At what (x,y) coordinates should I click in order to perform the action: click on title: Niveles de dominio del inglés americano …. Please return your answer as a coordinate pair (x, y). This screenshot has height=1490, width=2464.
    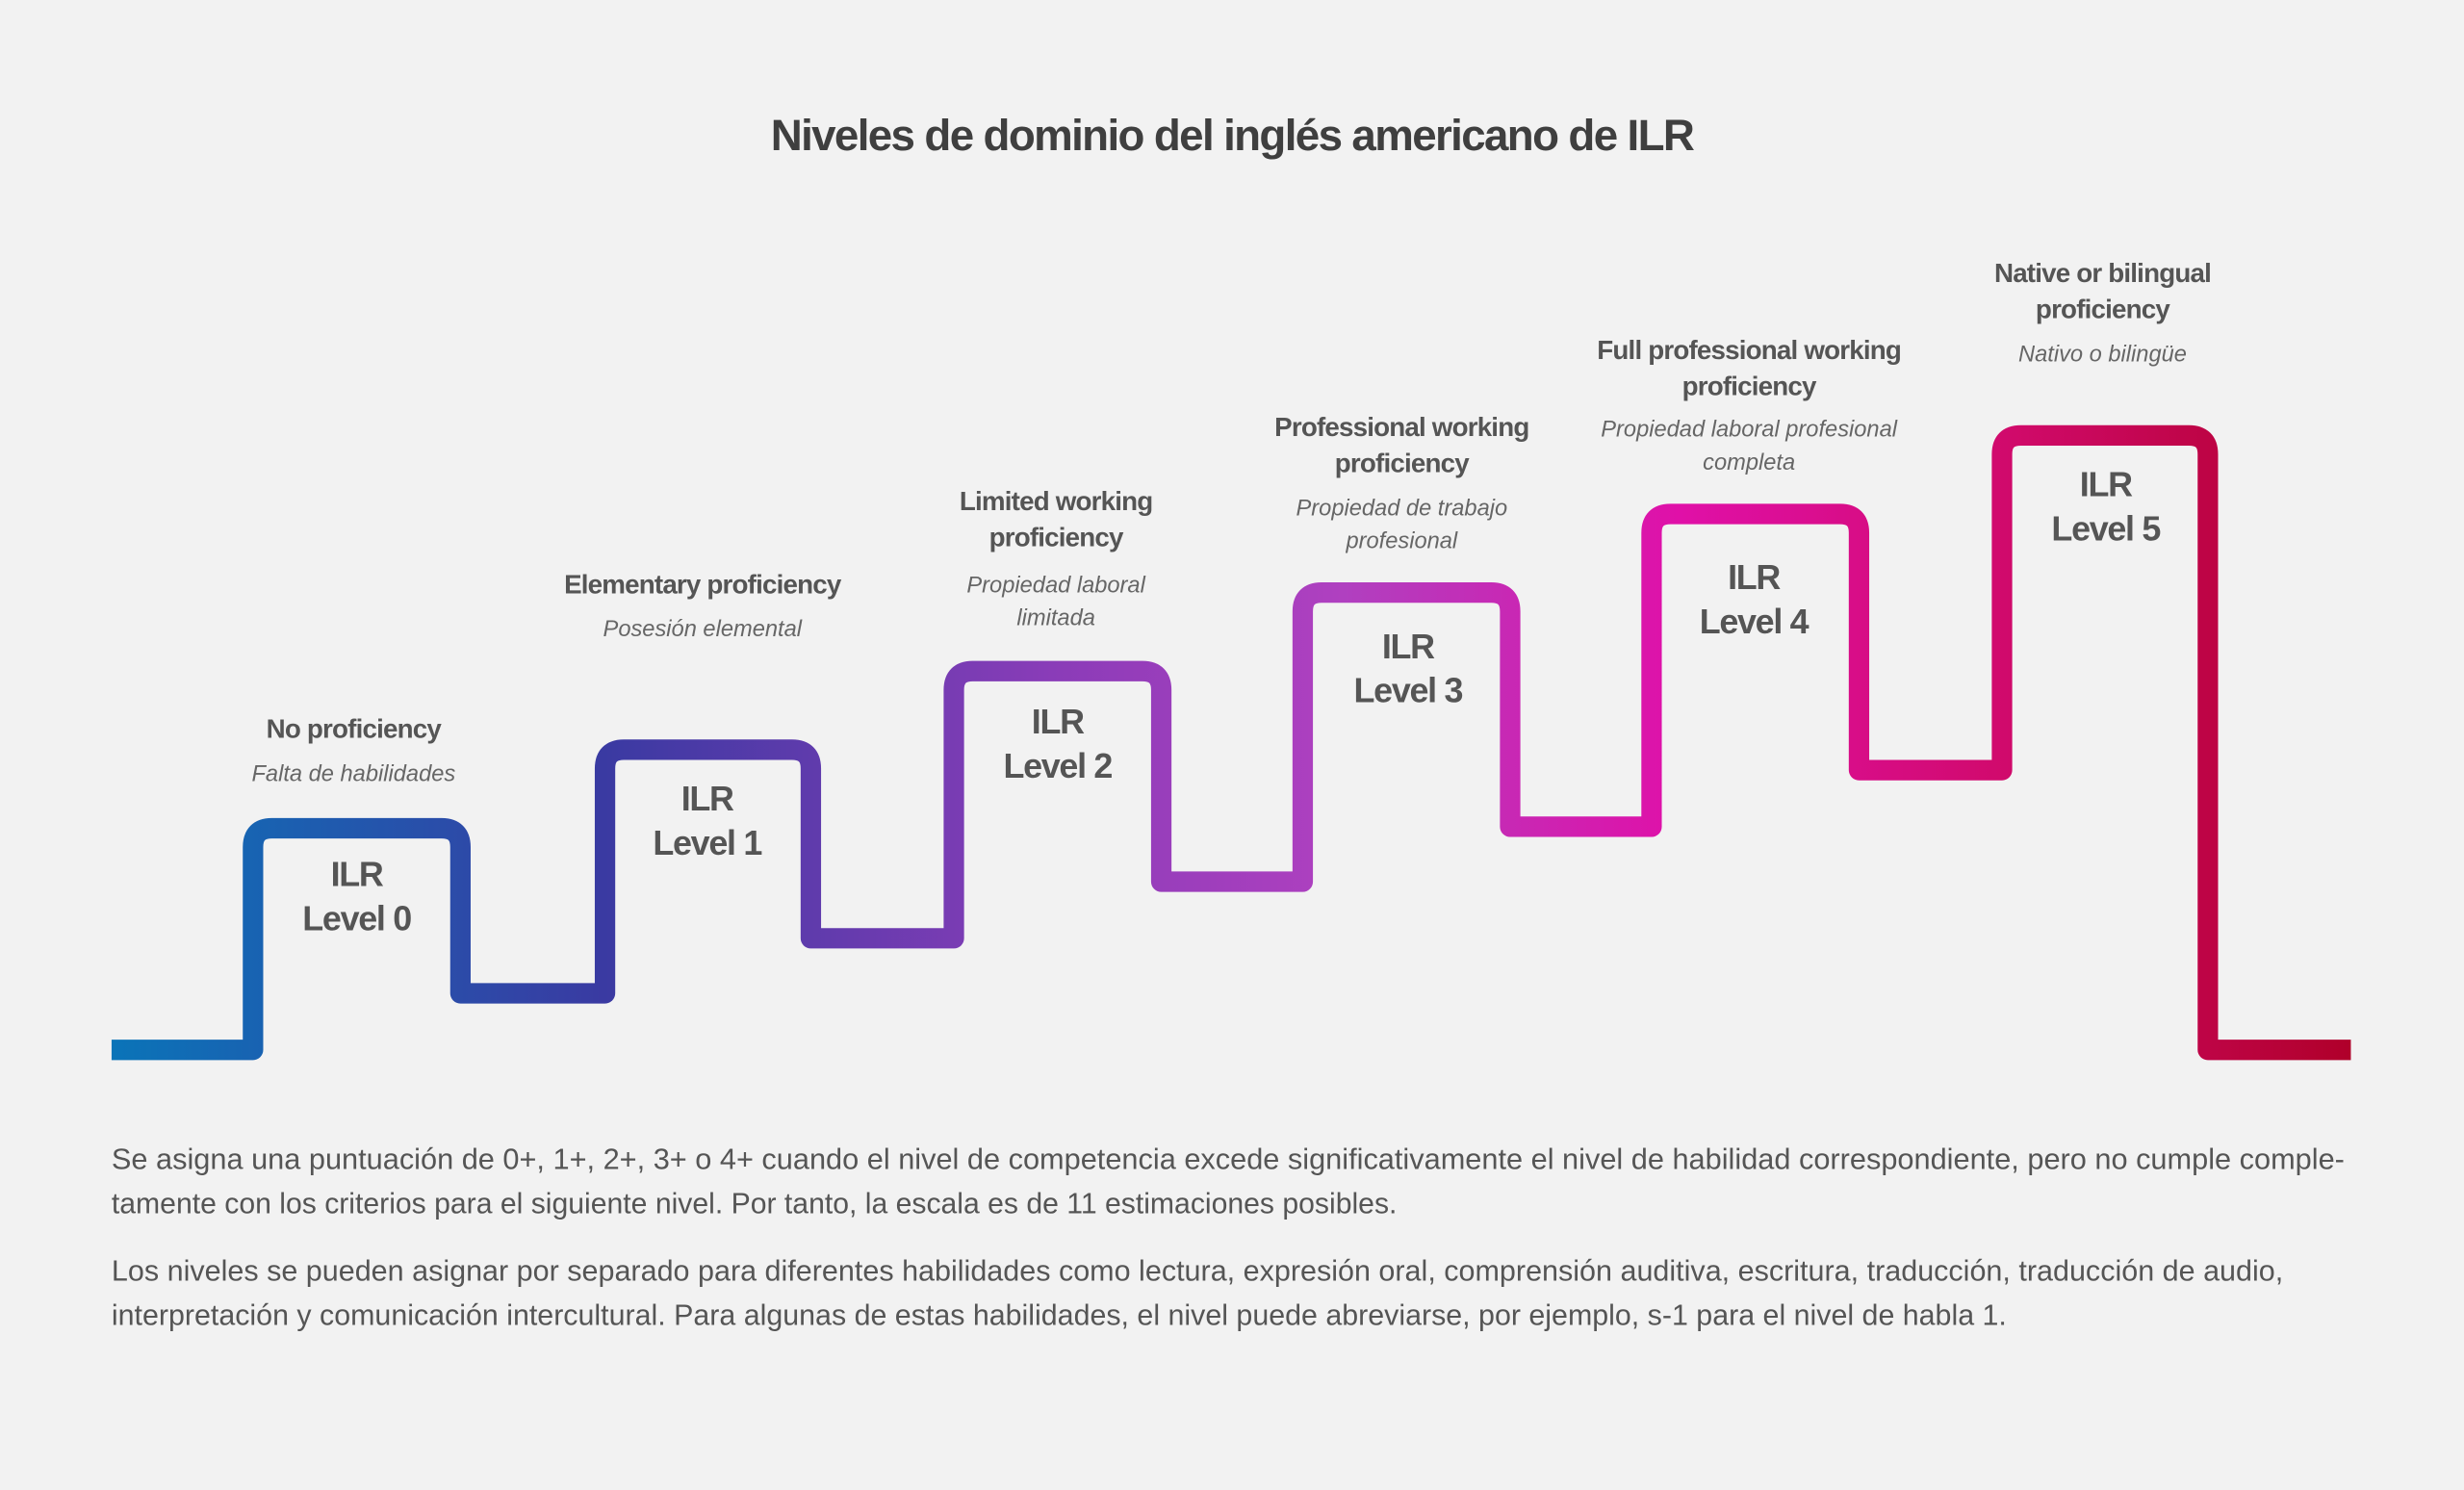
    Looking at the image, I should click on (1233, 135).